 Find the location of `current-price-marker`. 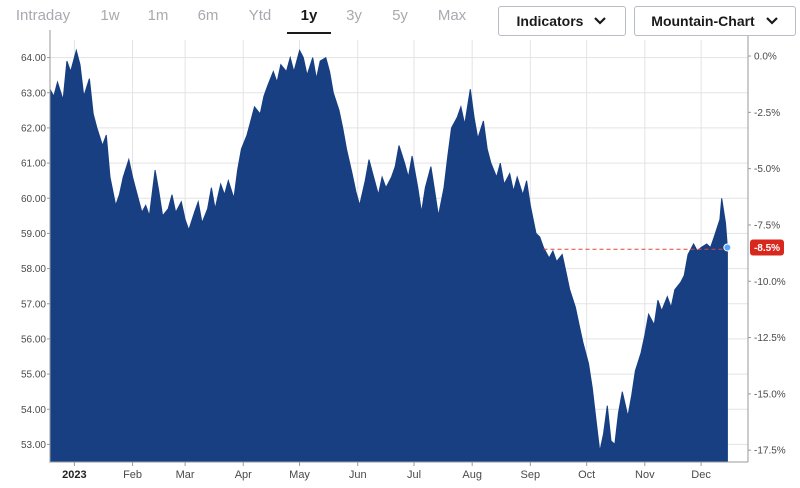

current-price-marker is located at coordinates (727, 247).